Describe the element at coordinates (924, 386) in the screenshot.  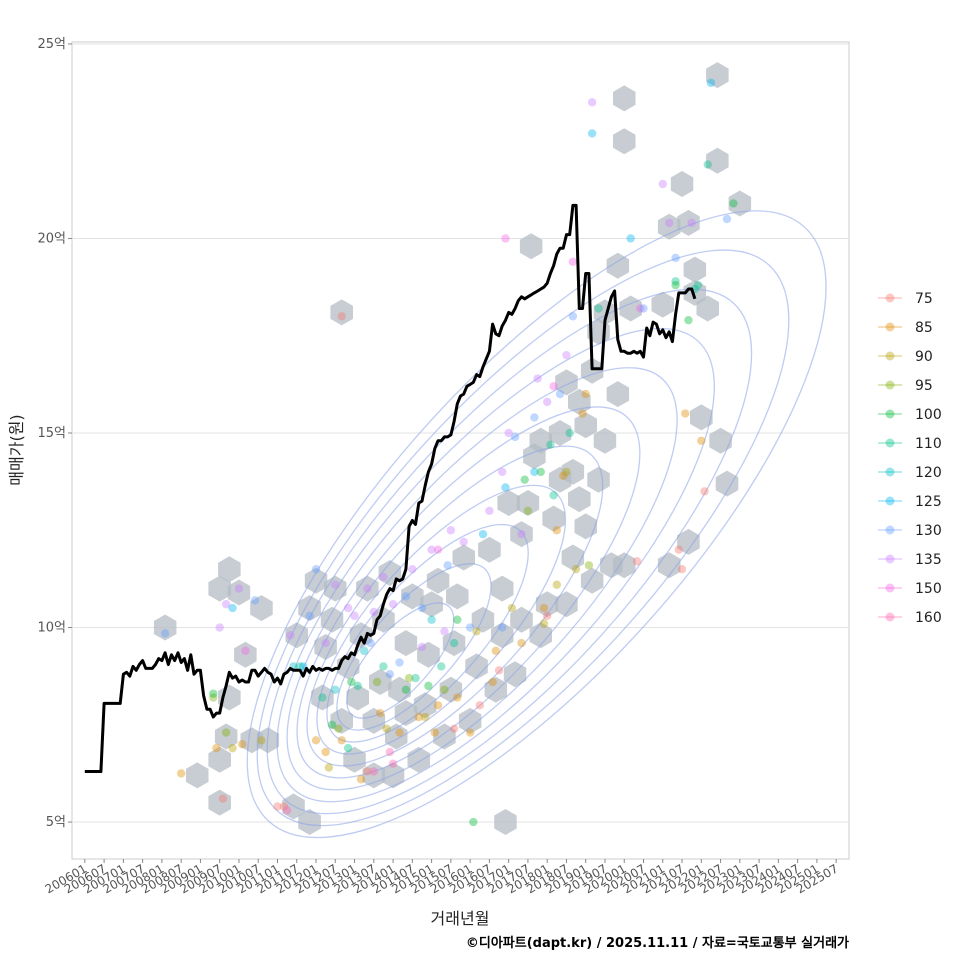
I see `legend-label: 95` at that location.